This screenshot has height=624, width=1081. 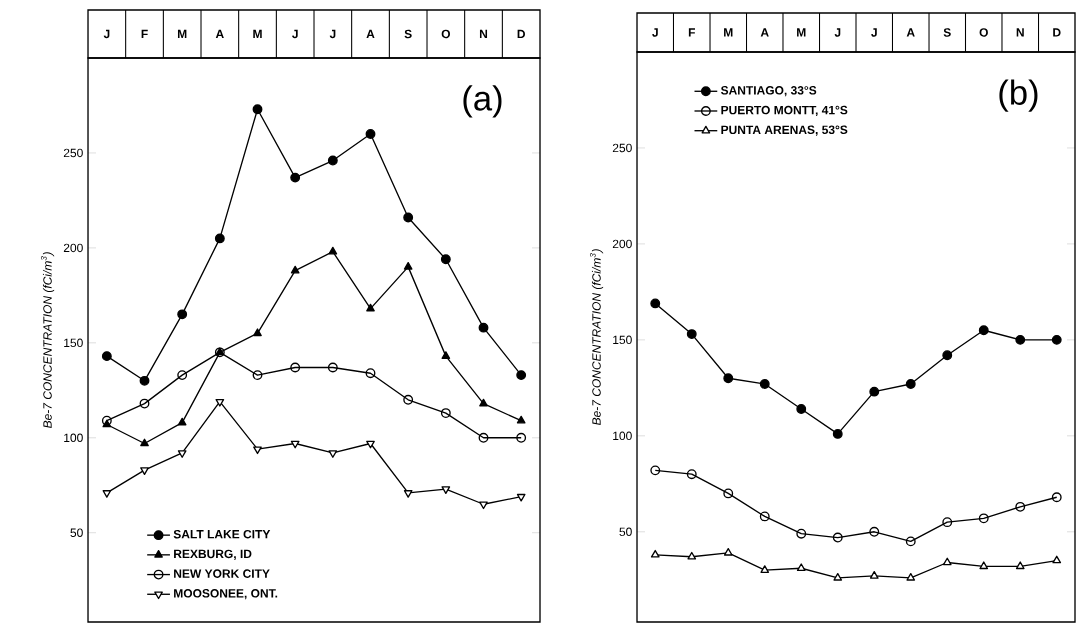 What do you see at coordinates (1057, 32) in the screenshot?
I see `x-tick-label: D` at bounding box center [1057, 32].